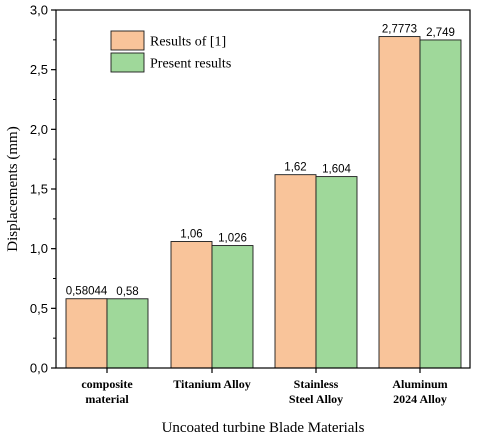 The width and height of the screenshot is (480, 438). What do you see at coordinates (211, 384) in the screenshot?
I see `x-tick-label: Titanium Alloy` at bounding box center [211, 384].